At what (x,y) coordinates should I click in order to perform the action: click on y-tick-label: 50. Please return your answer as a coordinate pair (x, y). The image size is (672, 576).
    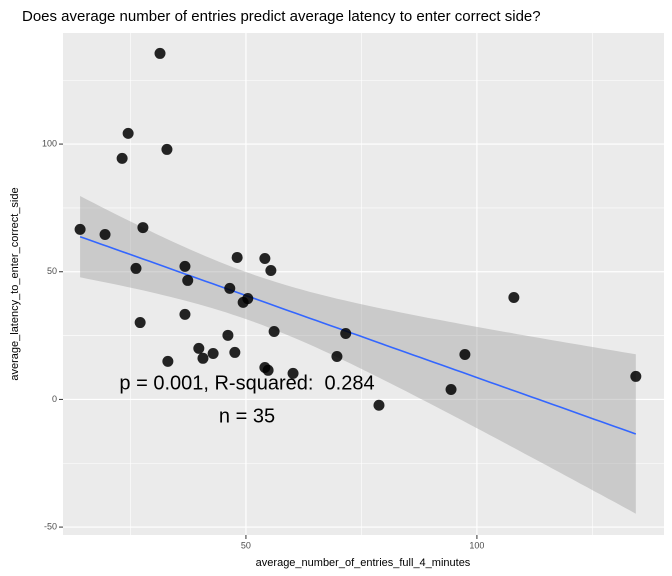
    Looking at the image, I should click on (52, 271).